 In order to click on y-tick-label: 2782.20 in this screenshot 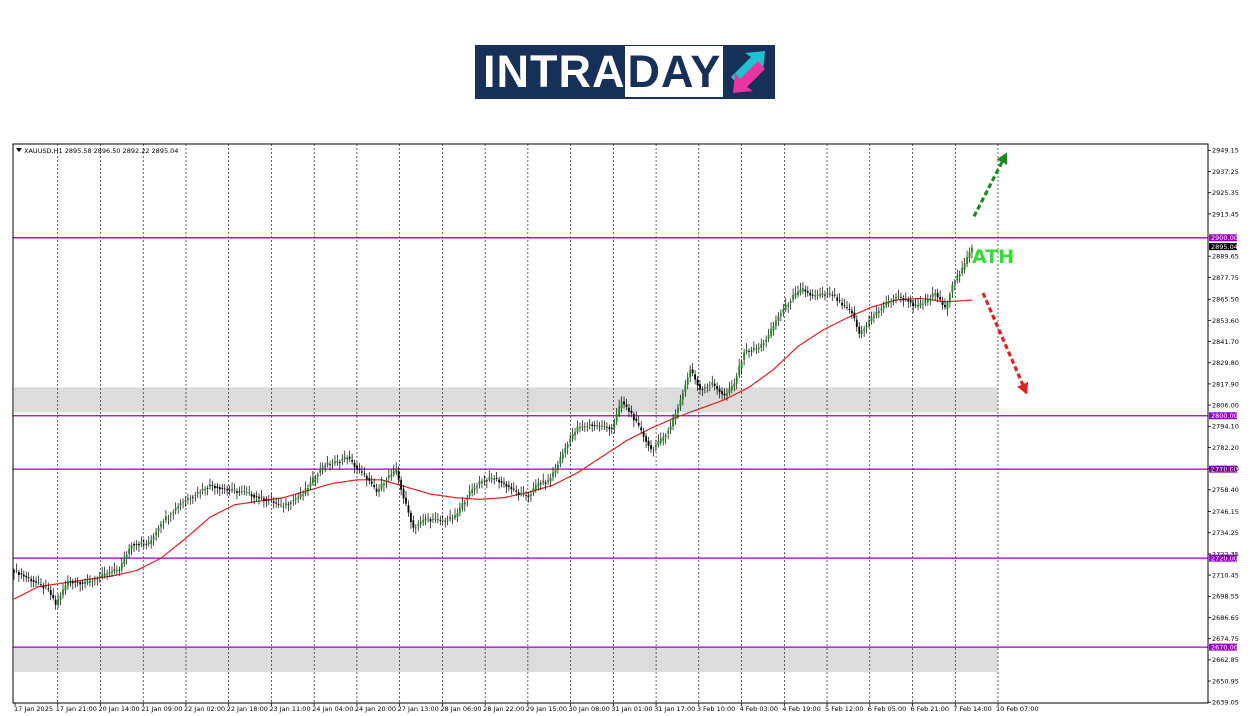, I will do `click(1225, 448)`.